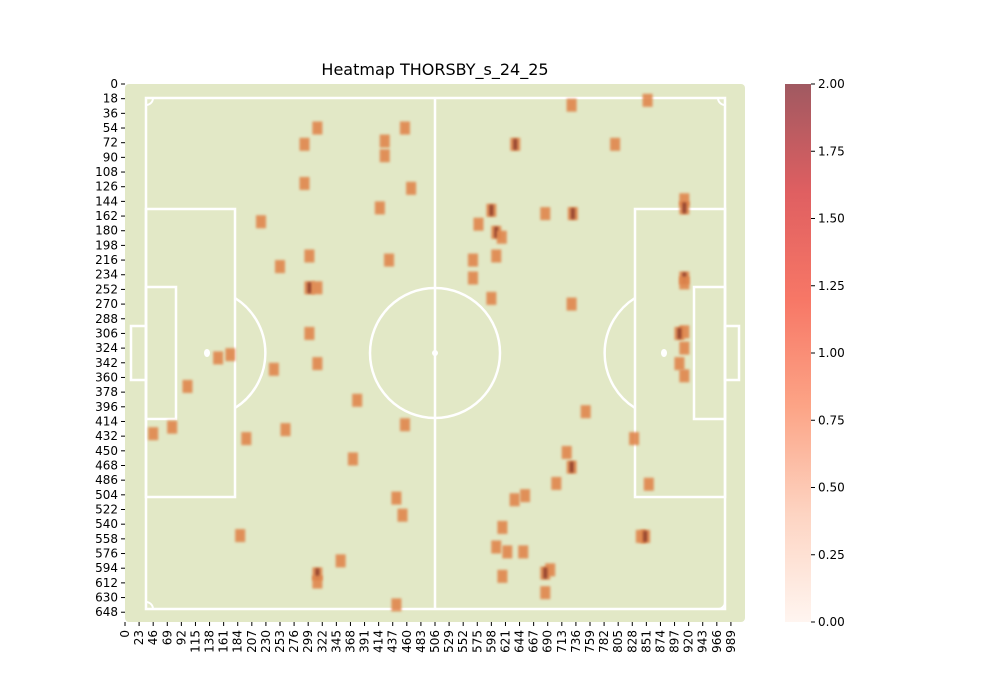 The width and height of the screenshot is (1000, 700). What do you see at coordinates (106, 568) in the screenshot?
I see `y-tick-label: 594` at bounding box center [106, 568].